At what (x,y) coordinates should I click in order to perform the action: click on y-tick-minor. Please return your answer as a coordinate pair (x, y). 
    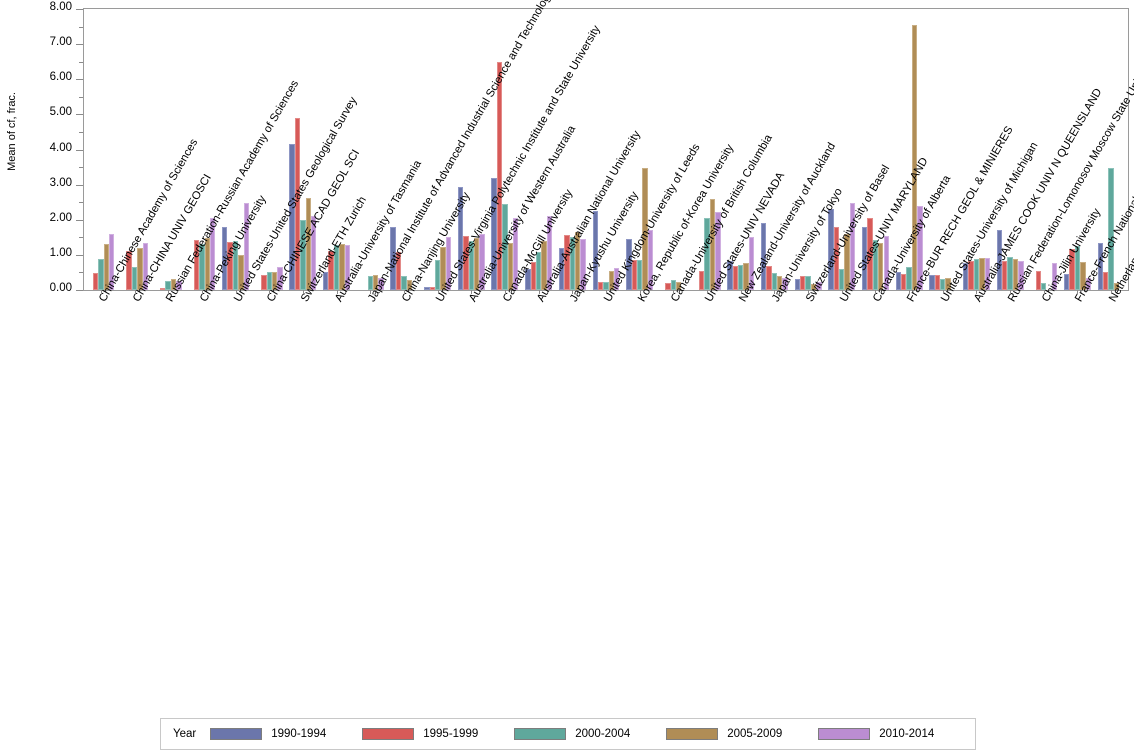
    Looking at the image, I should click on (41, 203).